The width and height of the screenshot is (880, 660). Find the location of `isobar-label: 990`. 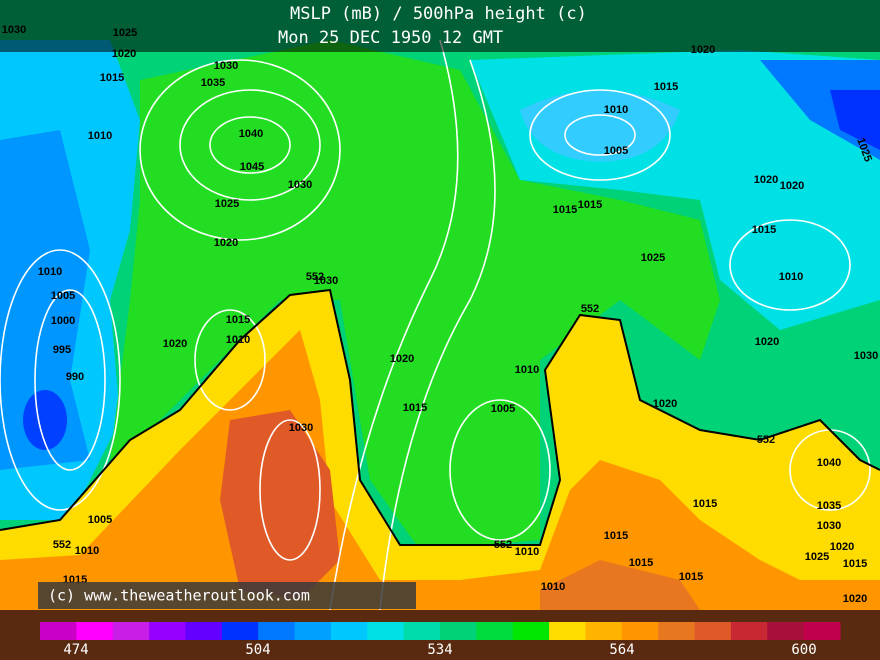

isobar-label: 990 is located at coordinates (75, 377).